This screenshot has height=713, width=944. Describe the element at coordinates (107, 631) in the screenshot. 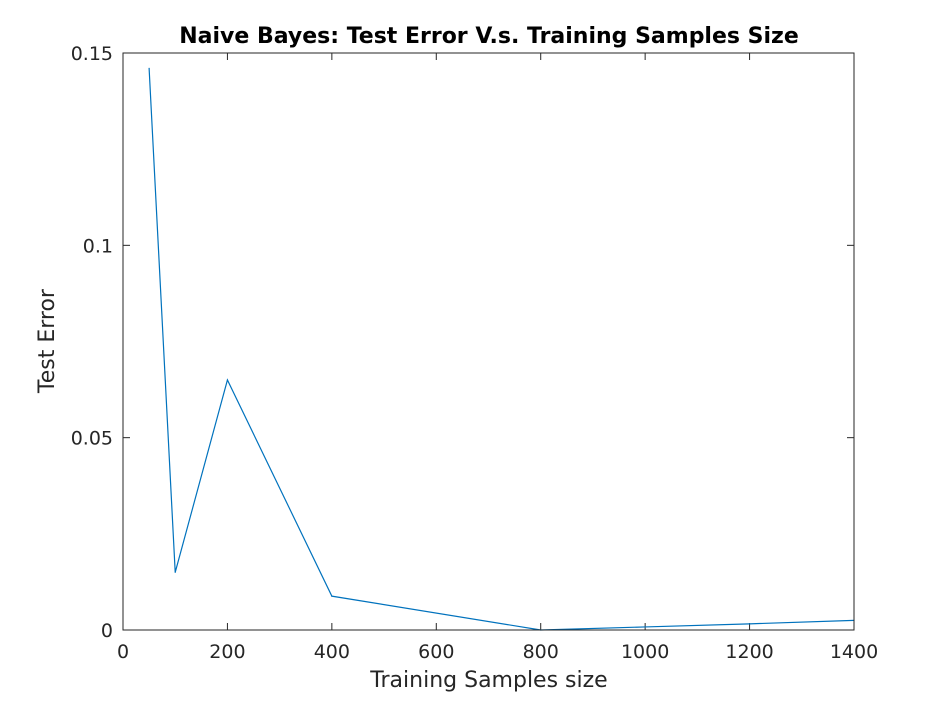

I see `y-tick-label: 0` at that location.